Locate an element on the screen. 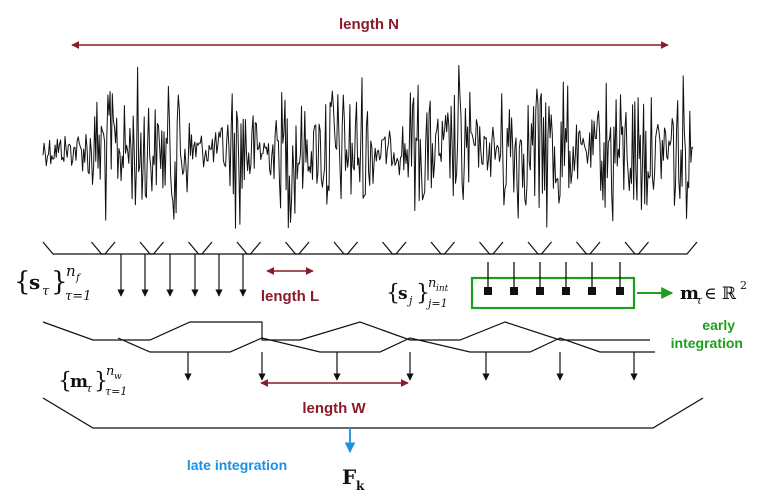 This screenshot has width=765, height=498. svg-text: int is located at coordinates (442, 289).